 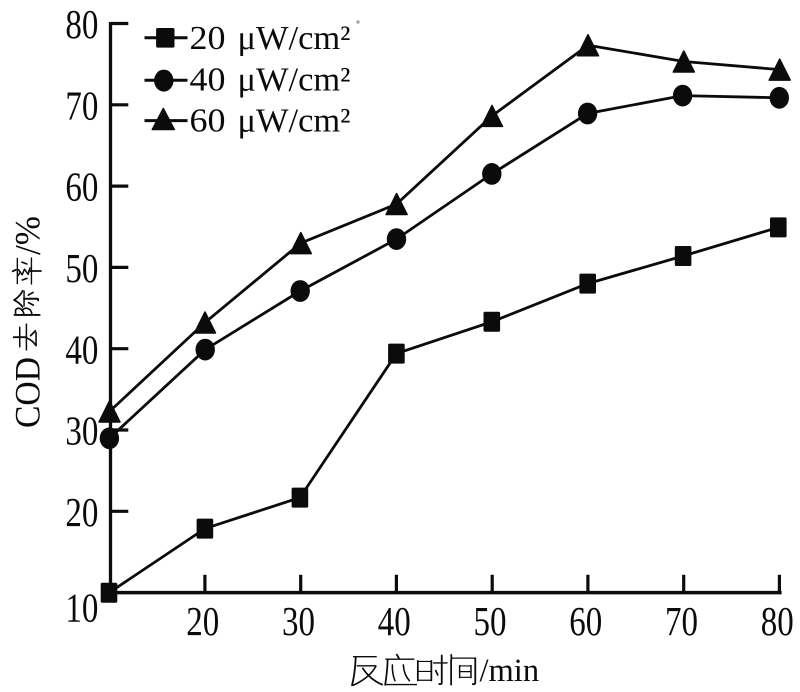 I want to click on svg-text: 10, so click(x=81, y=608).